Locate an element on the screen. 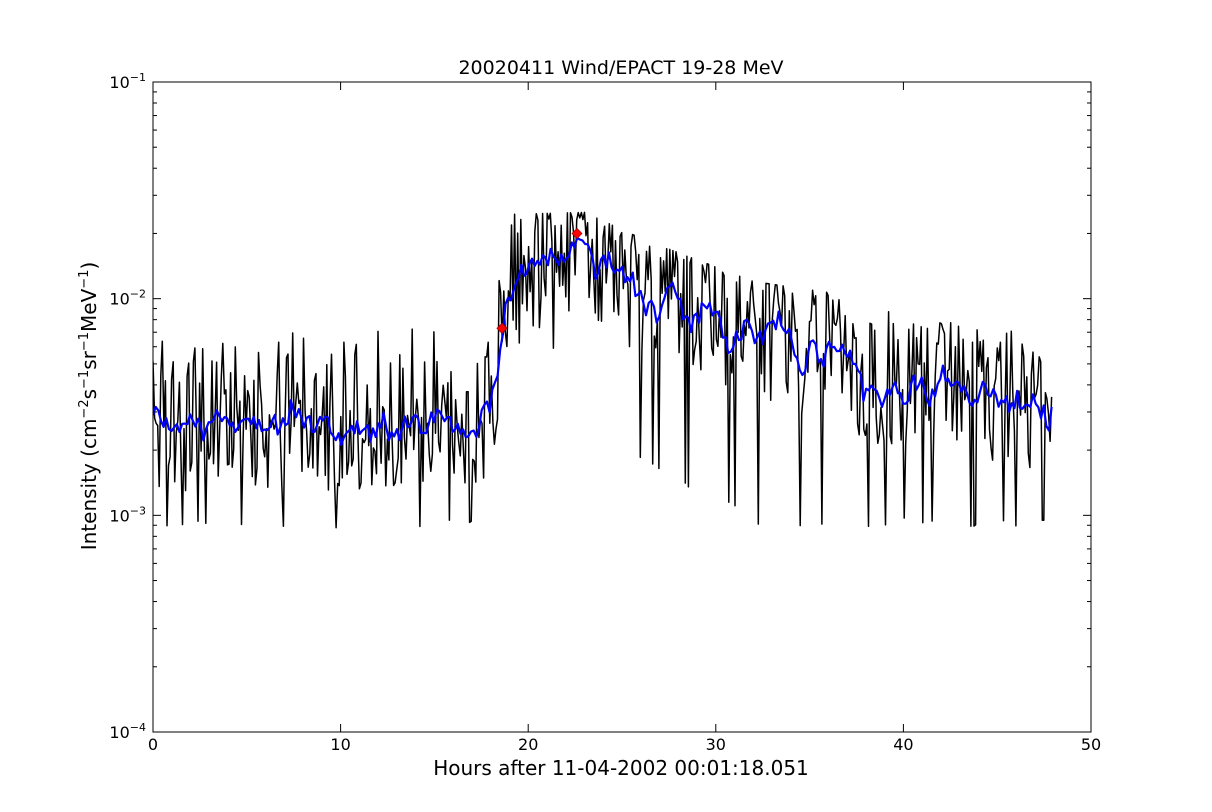  y-tick-label: 10⁻³ is located at coordinates (127, 514).